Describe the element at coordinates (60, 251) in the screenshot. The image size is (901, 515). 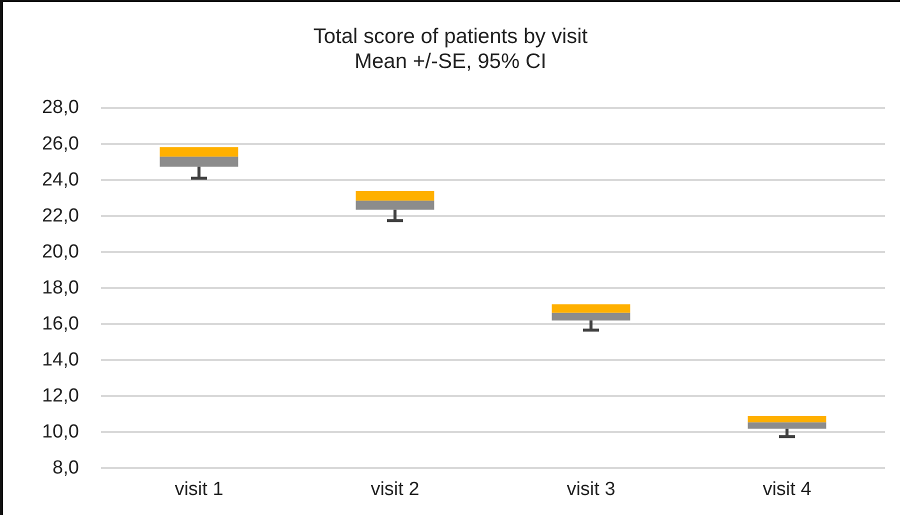
I see `y-tick-label: 20,0` at that location.